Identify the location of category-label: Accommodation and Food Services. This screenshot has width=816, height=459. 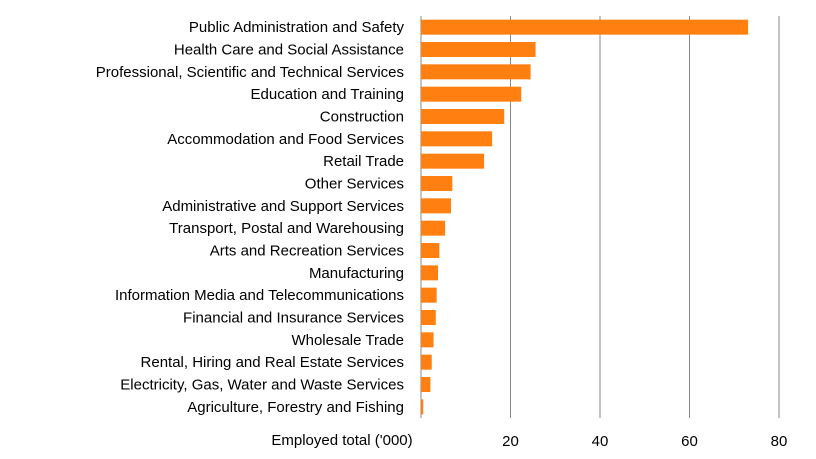
(285, 139).